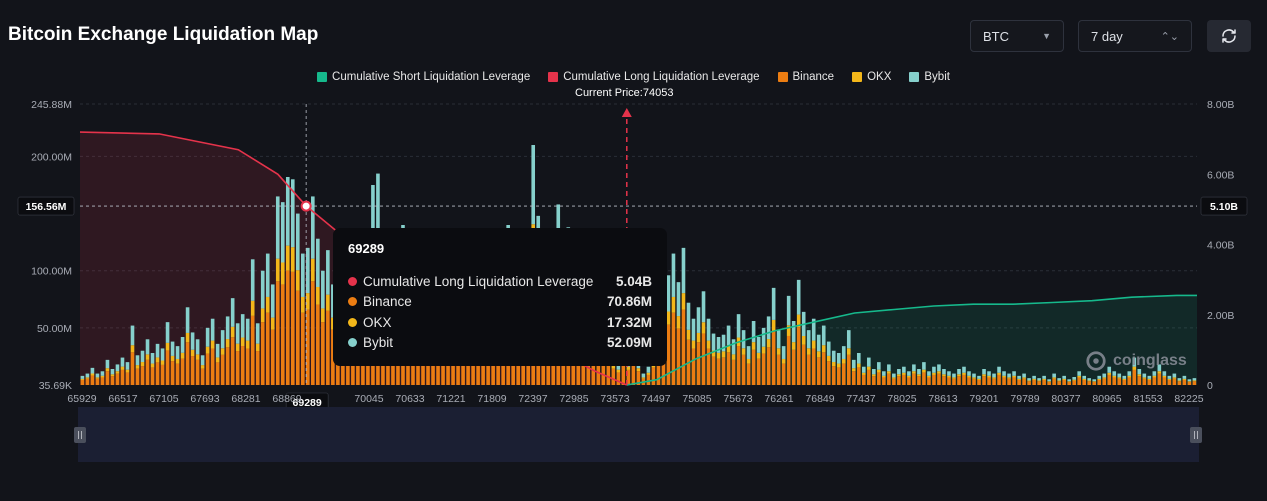 Image resolution: width=1267 pixels, height=501 pixels. Describe the element at coordinates (81, 399) in the screenshot. I see `x-tick-label: 65929` at that location.